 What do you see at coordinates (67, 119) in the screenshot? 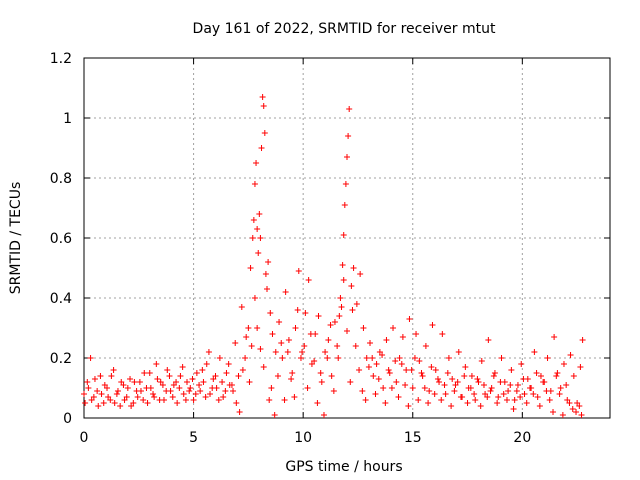
I see `y-tick-label: 1` at bounding box center [67, 119].